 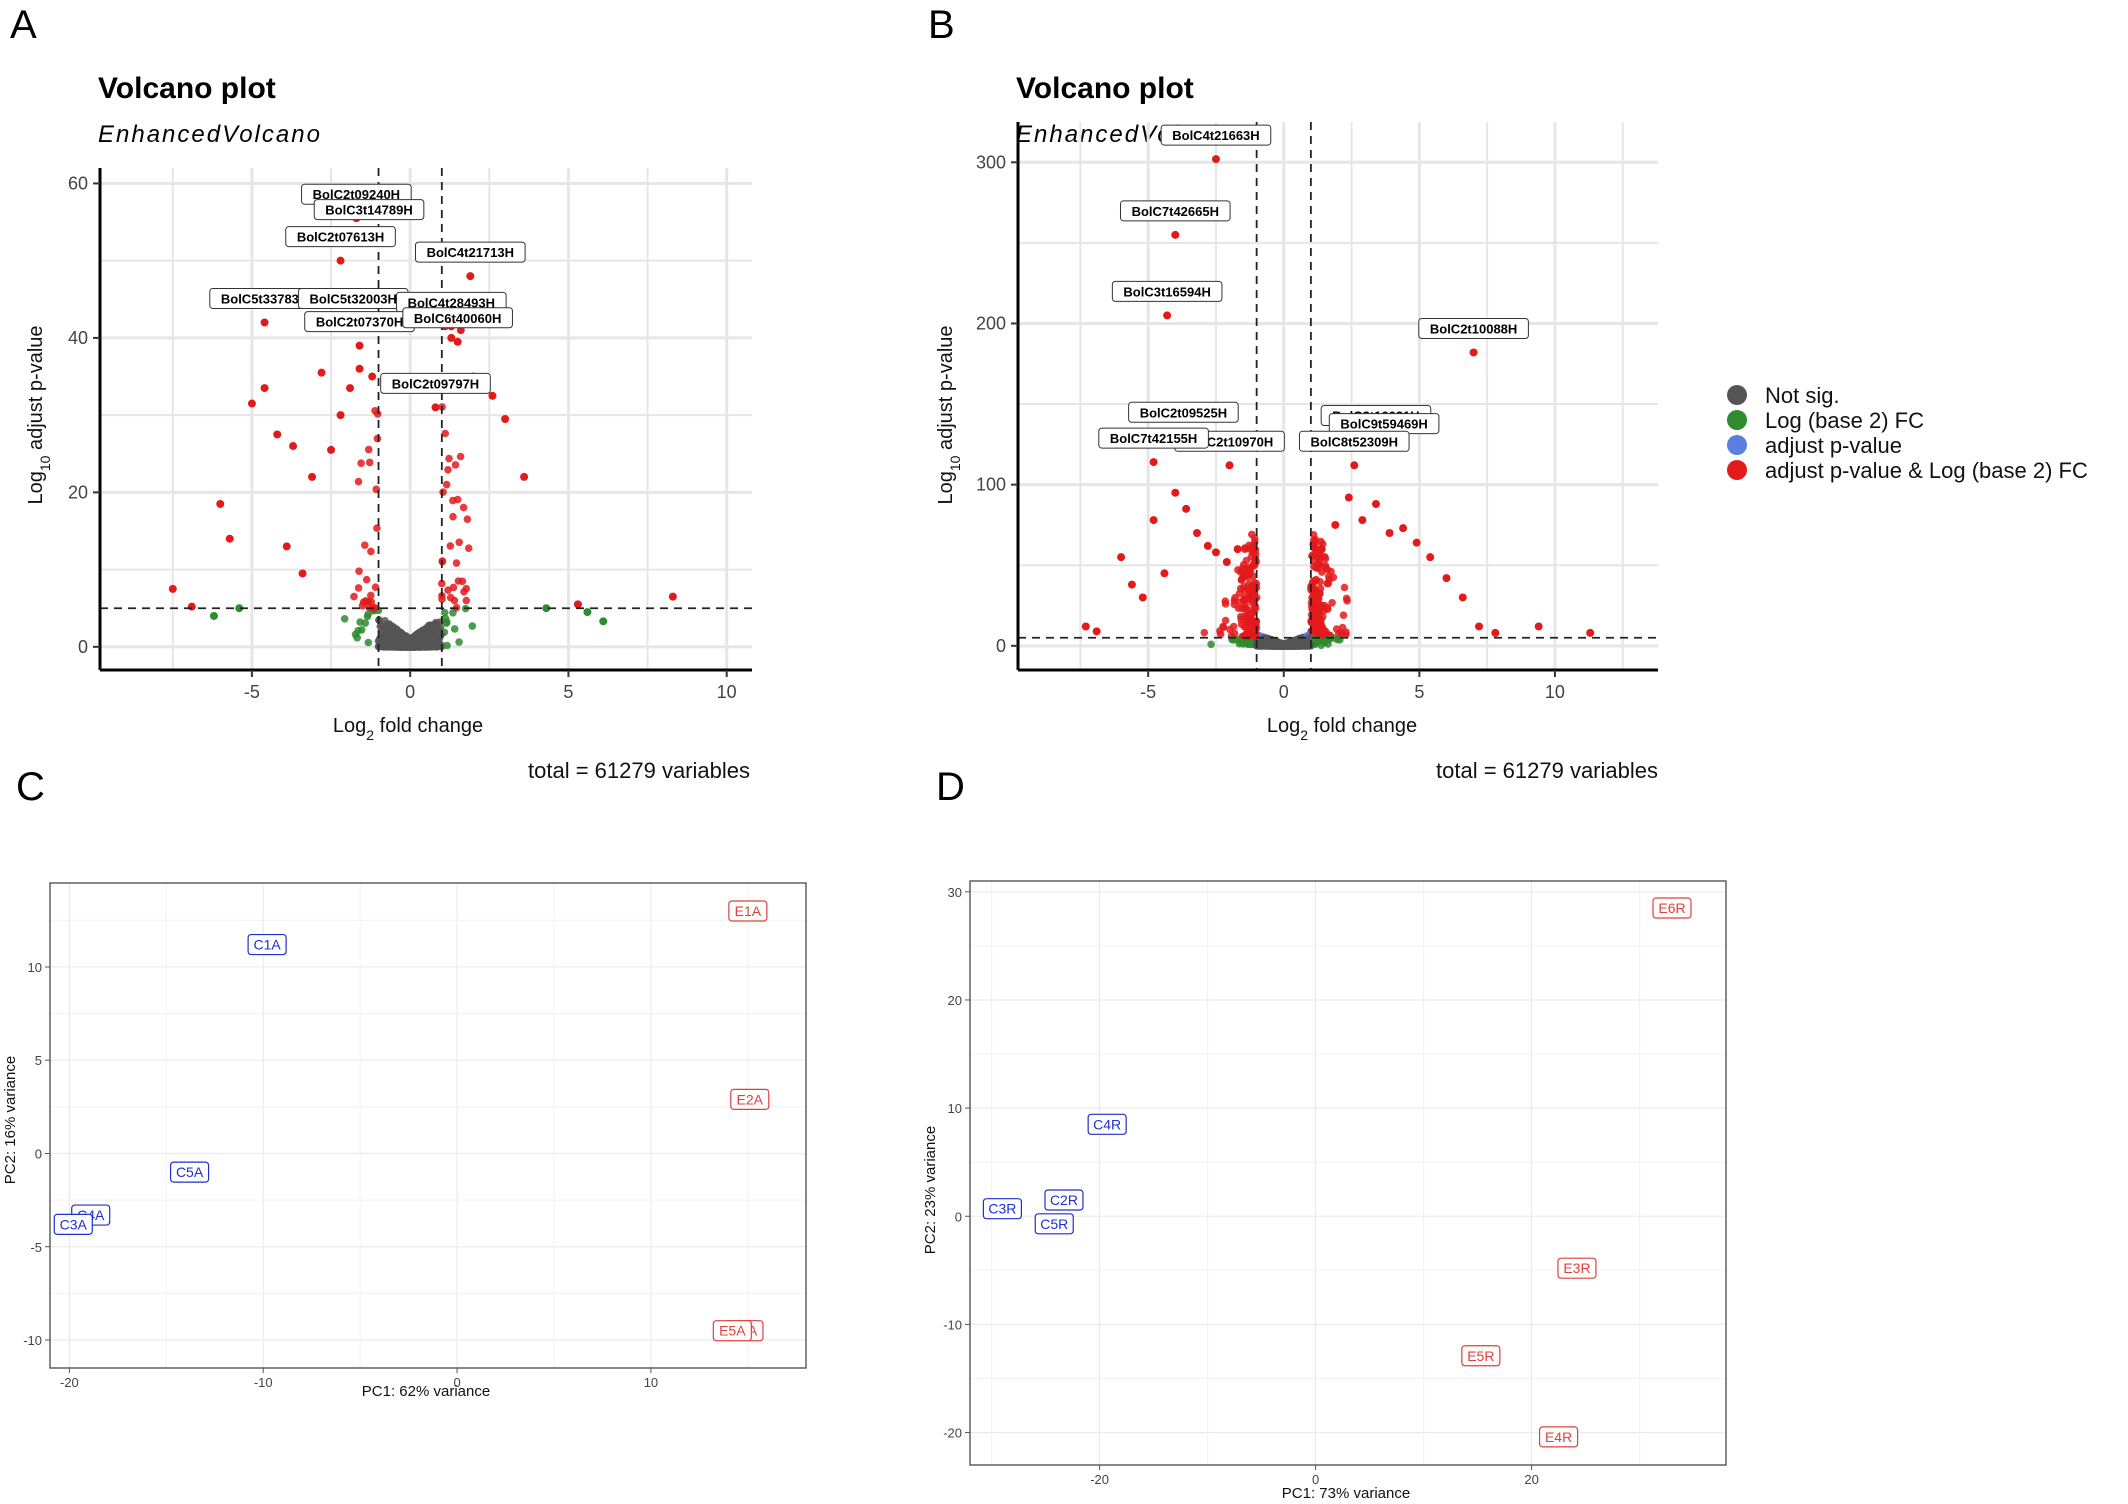 What do you see at coordinates (408, 729) in the screenshot?
I see `volcano-a-x-label: Log2 fold change` at bounding box center [408, 729].